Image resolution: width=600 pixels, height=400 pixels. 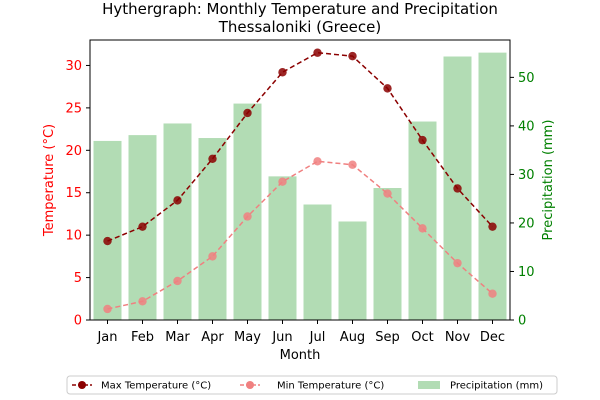 I want to click on min-temperature-point-oct, so click(x=422, y=228).